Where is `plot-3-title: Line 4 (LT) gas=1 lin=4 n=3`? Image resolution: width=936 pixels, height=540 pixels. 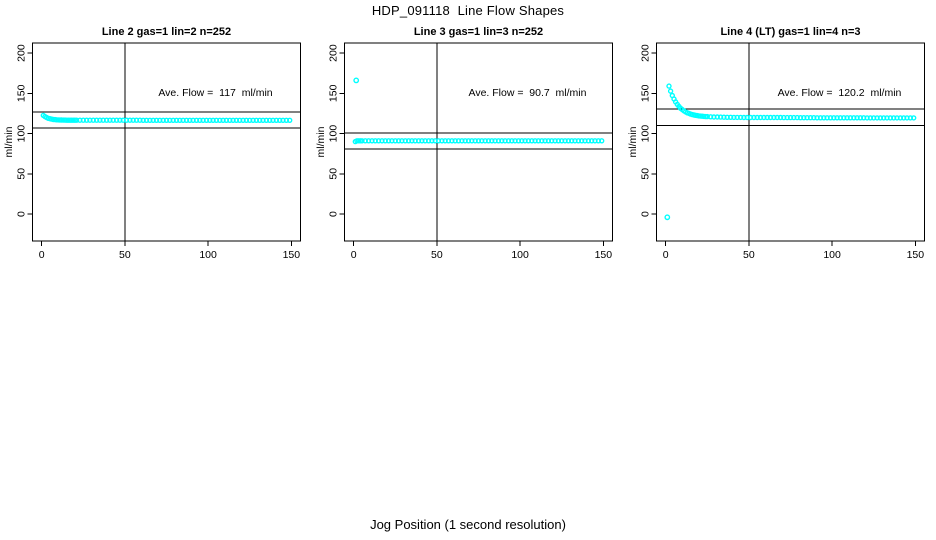 plot-3-title: Line 4 (LT) gas=1 lin=4 n=3 is located at coordinates (790, 32).